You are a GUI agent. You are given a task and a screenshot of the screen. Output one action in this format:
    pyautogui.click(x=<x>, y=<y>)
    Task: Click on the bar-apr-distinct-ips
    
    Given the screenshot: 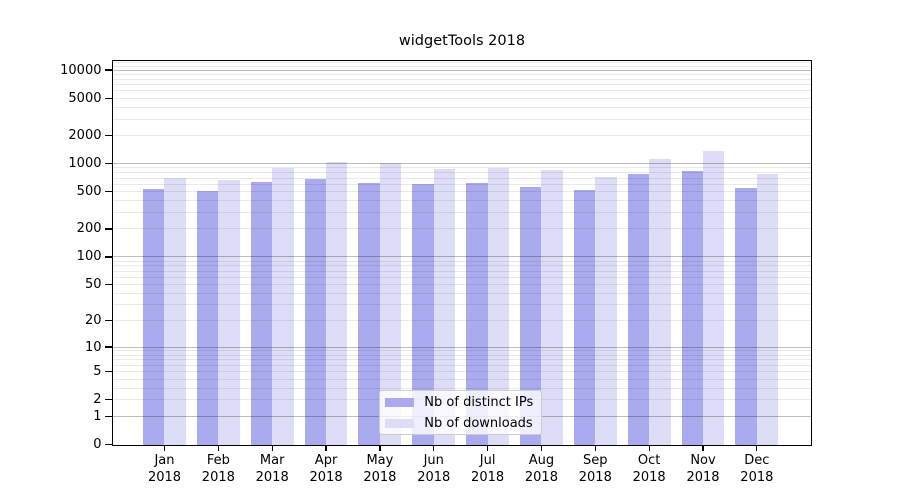 What is the action you would take?
    pyautogui.click(x=315, y=312)
    